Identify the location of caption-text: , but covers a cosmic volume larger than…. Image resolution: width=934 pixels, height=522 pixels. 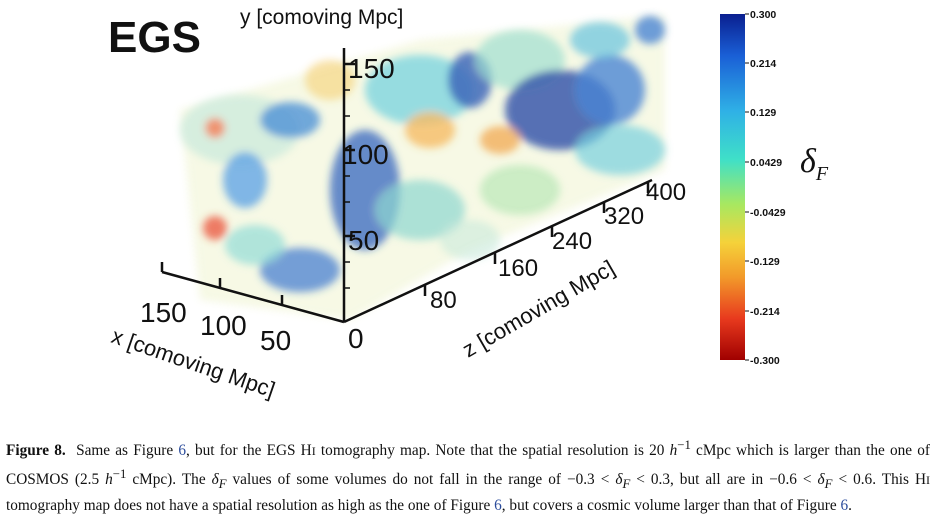
(671, 506).